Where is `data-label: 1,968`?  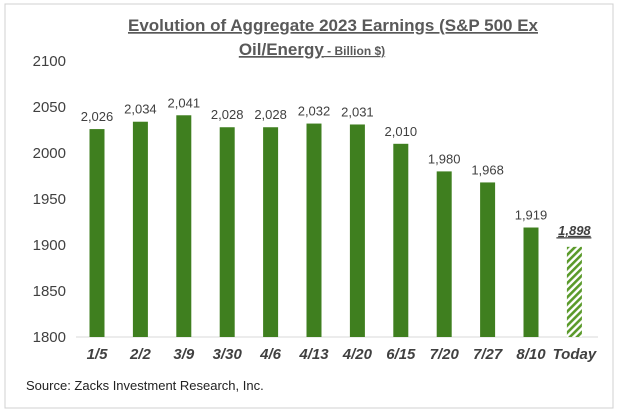
data-label: 1,968 is located at coordinates (487, 169).